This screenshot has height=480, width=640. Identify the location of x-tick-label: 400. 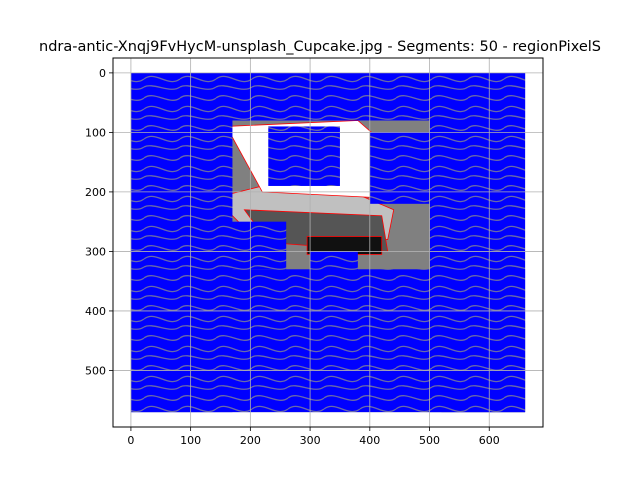
(369, 440).